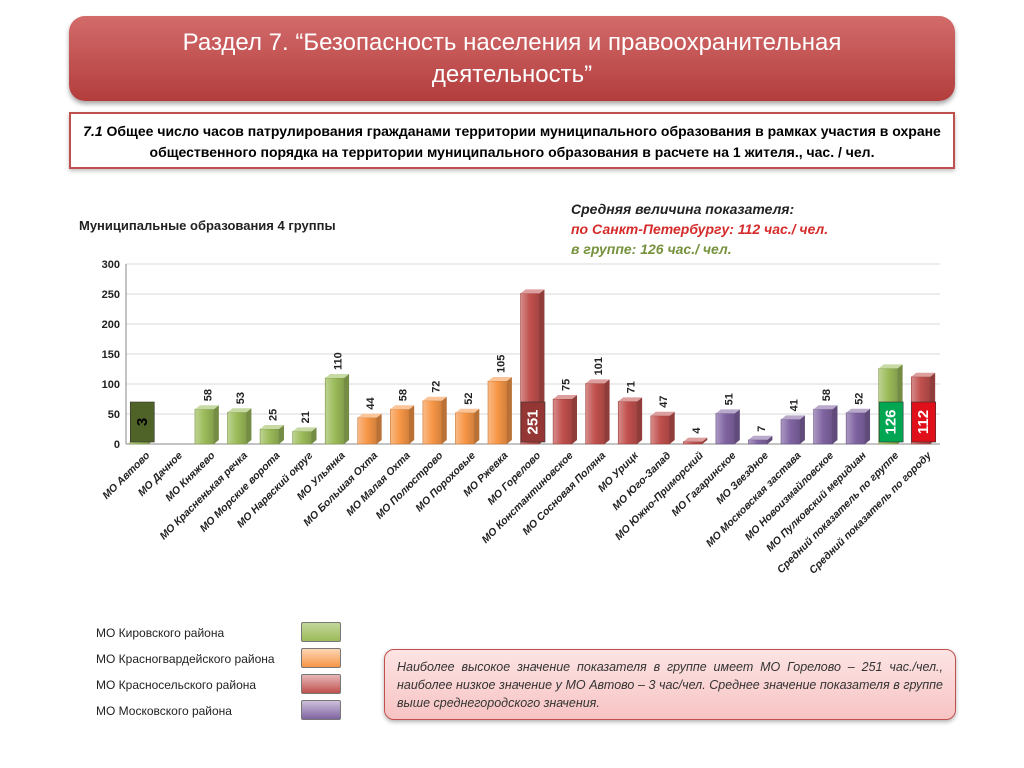 This screenshot has width=1024, height=768. What do you see at coordinates (114, 415) in the screenshot?
I see `y-tick-label: 50` at bounding box center [114, 415].